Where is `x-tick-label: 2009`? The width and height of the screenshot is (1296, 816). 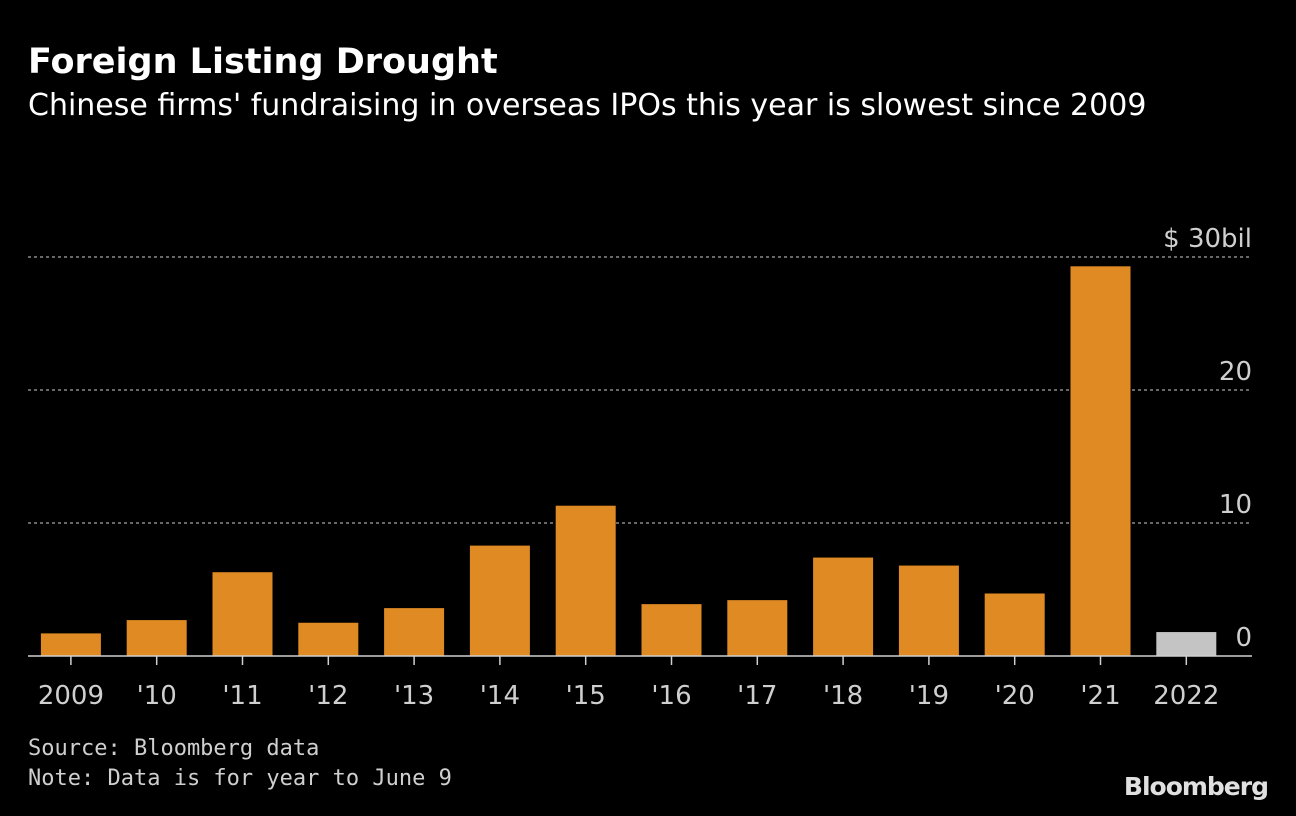
x-tick-label: 2009 is located at coordinates (71, 696).